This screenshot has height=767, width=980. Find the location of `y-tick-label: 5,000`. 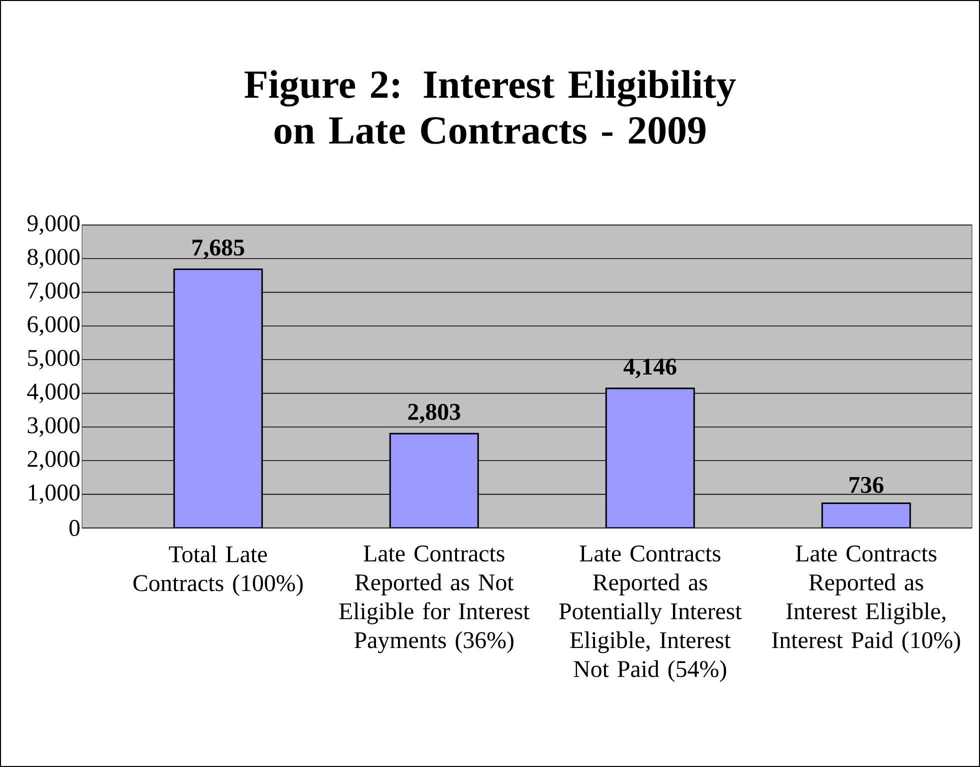

y-tick-label: 5,000 is located at coordinates (54, 360).